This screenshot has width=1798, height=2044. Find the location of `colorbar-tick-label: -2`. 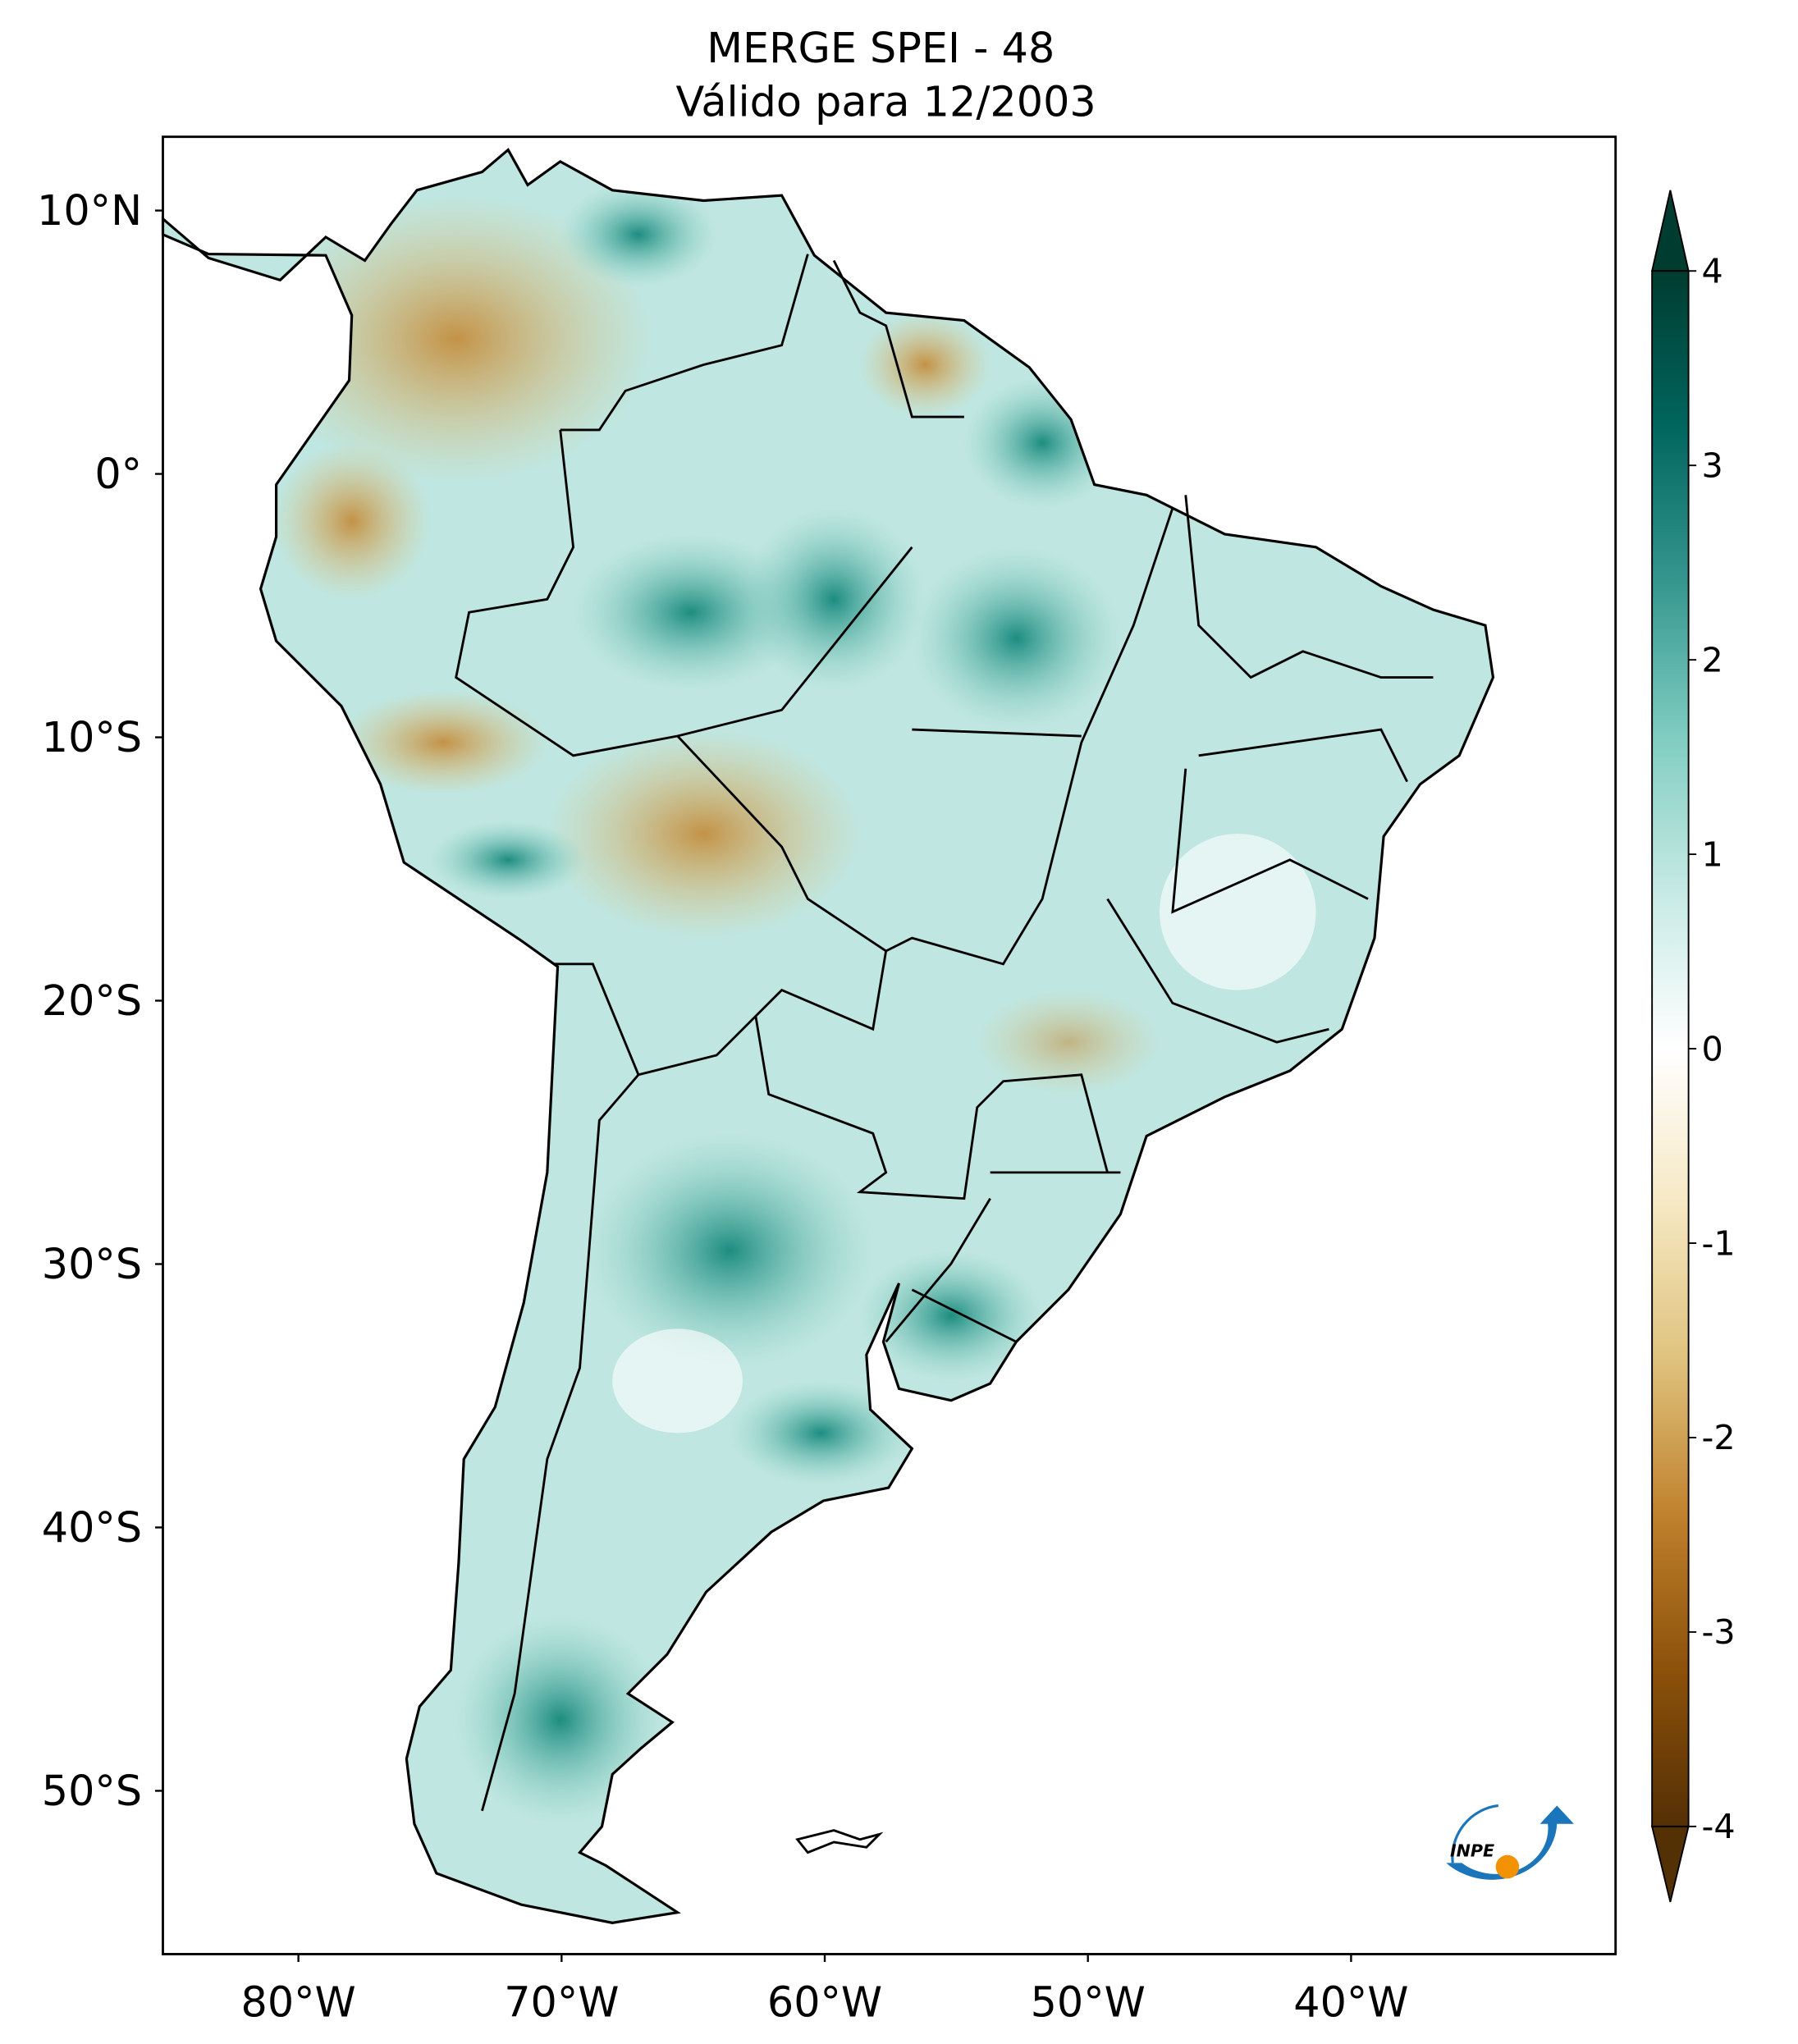

colorbar-tick-label: -2 is located at coordinates (1718, 1437).